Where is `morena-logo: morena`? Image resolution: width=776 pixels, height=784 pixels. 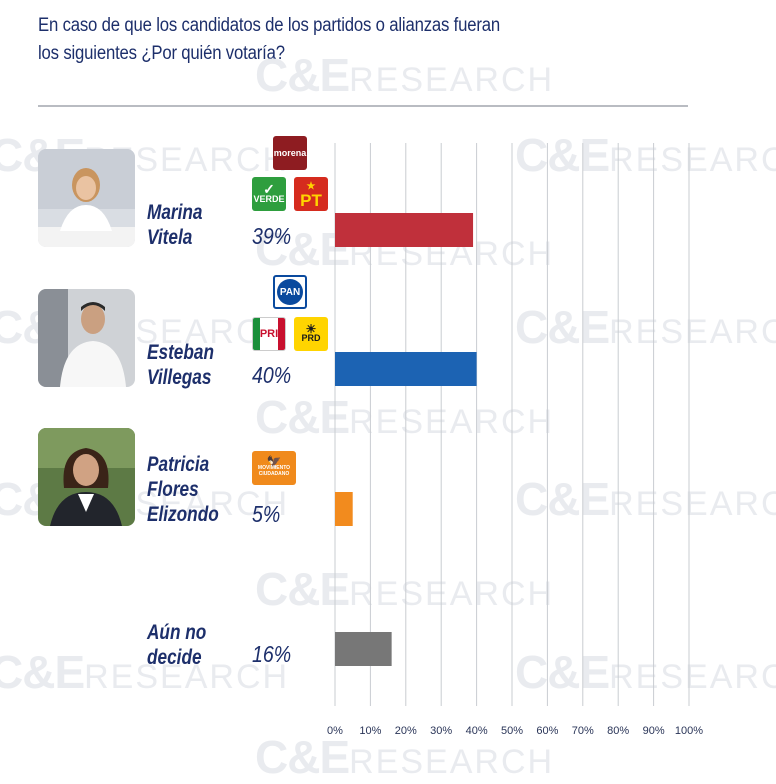
morena-logo: morena is located at coordinates (290, 153).